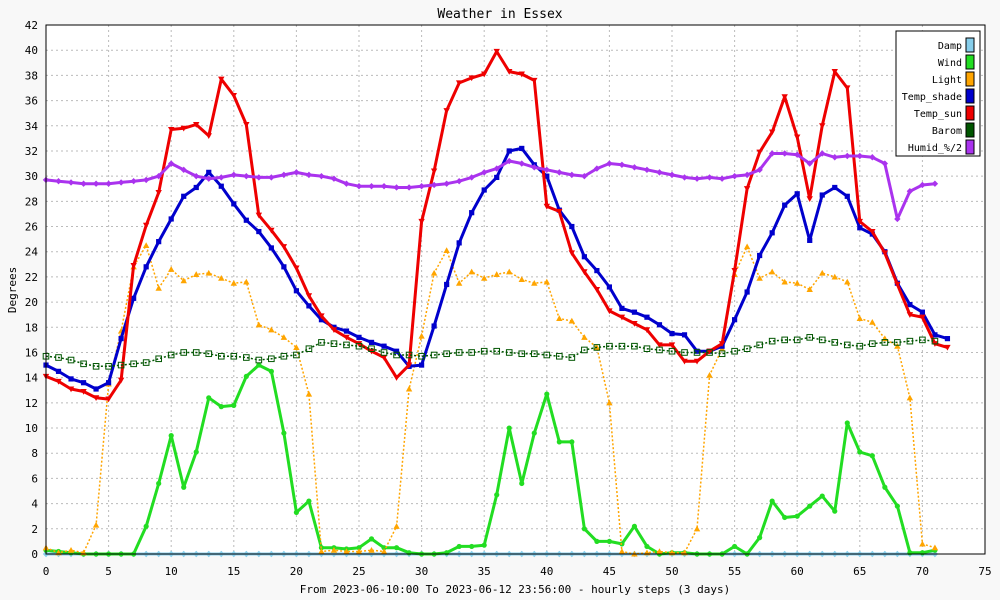  What do you see at coordinates (490, 186) in the screenshot?
I see `humid-2-series` at bounding box center [490, 186].